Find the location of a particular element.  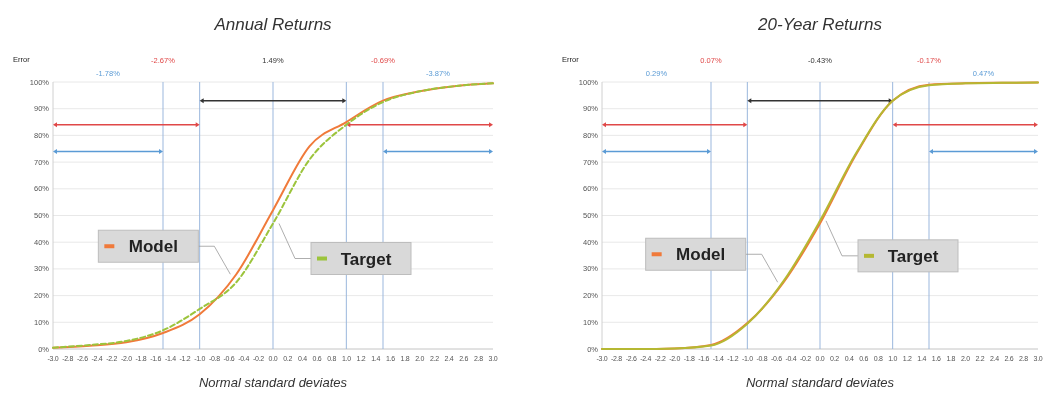

chart-title: Annual Returns is located at coordinates (273, 24).